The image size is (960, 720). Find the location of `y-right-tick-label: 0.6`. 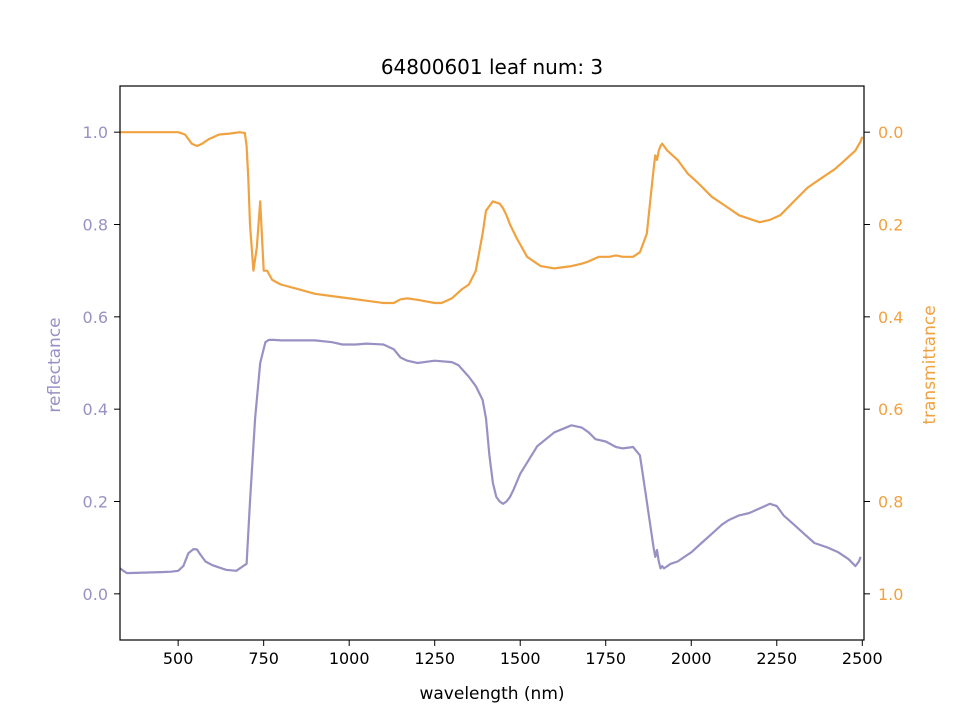

y-right-tick-label: 0.6 is located at coordinates (890, 409).